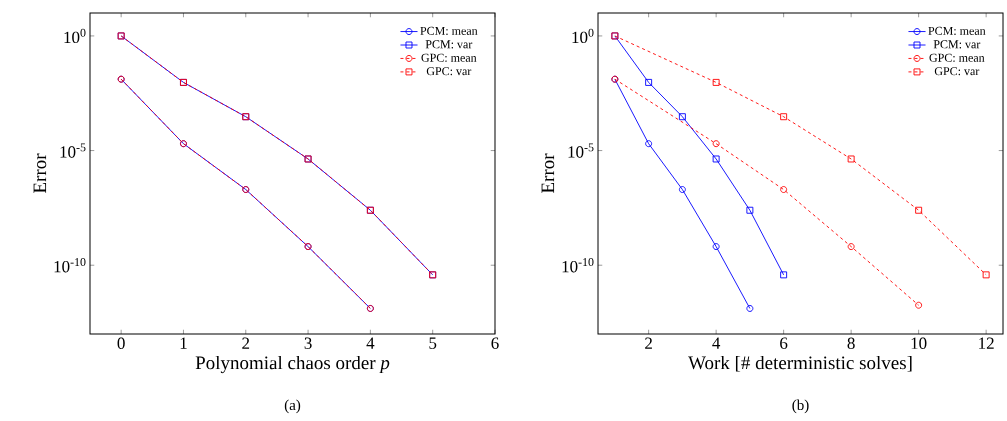  I want to click on x-tick-label: 5, so click(433, 343).